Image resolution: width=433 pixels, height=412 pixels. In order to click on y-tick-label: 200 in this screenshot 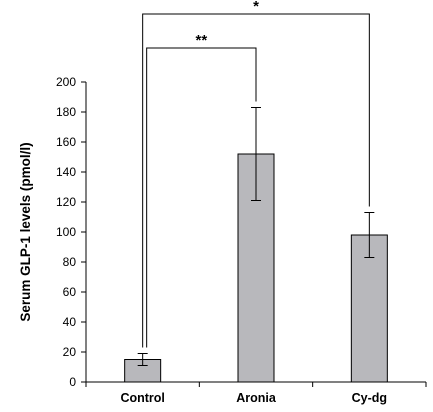, I will do `click(66, 82)`.